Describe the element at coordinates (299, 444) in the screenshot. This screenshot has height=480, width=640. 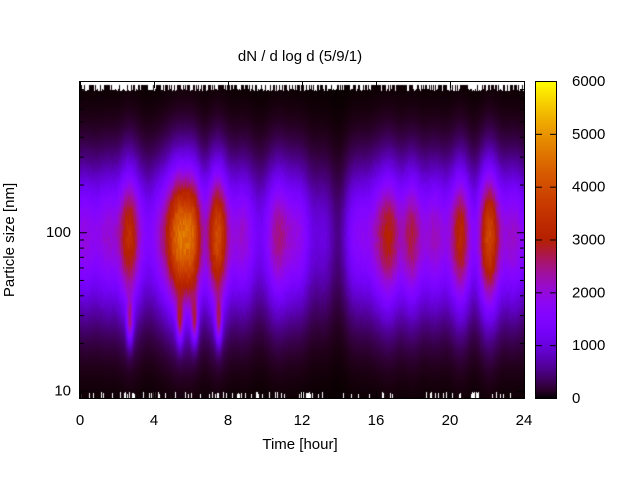
I see `x-axis-label: Time [hour]` at that location.